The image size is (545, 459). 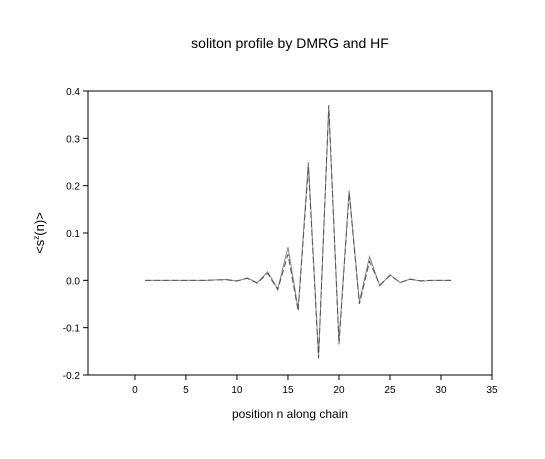 What do you see at coordinates (237, 390) in the screenshot?
I see `x-tick-label: 10` at bounding box center [237, 390].